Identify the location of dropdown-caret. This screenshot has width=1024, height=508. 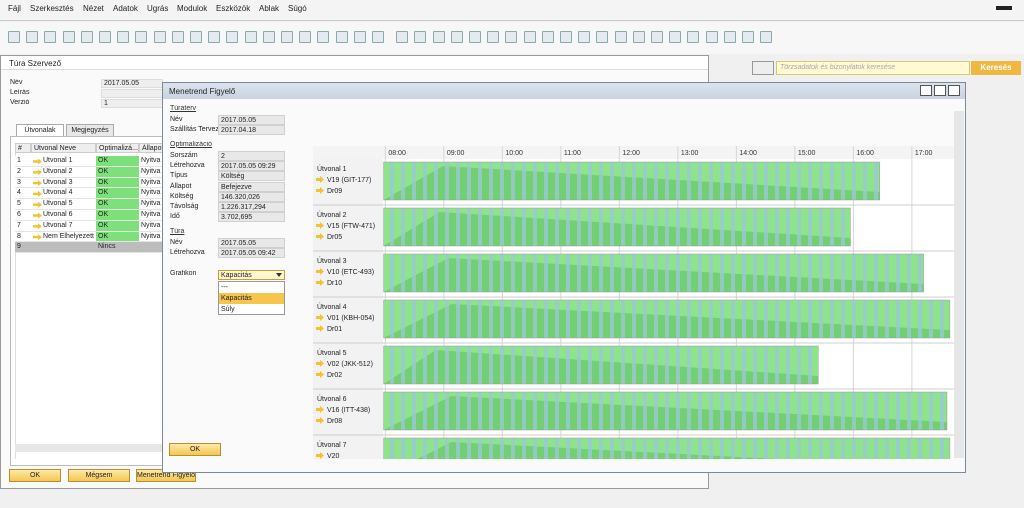
(279, 275).